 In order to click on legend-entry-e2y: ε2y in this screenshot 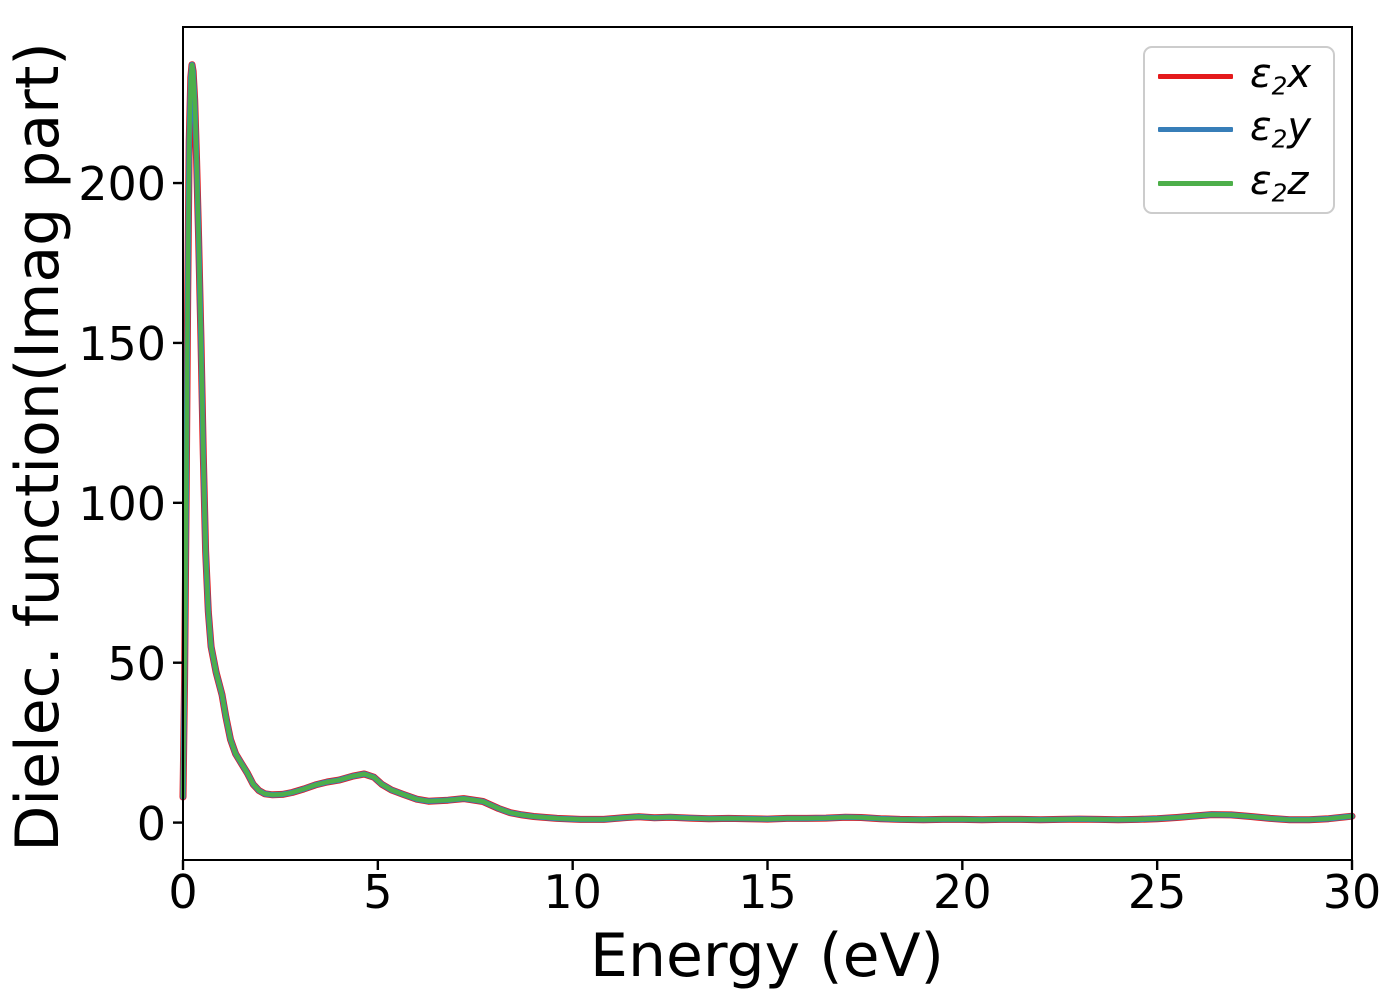, I will do `click(1239, 130)`.